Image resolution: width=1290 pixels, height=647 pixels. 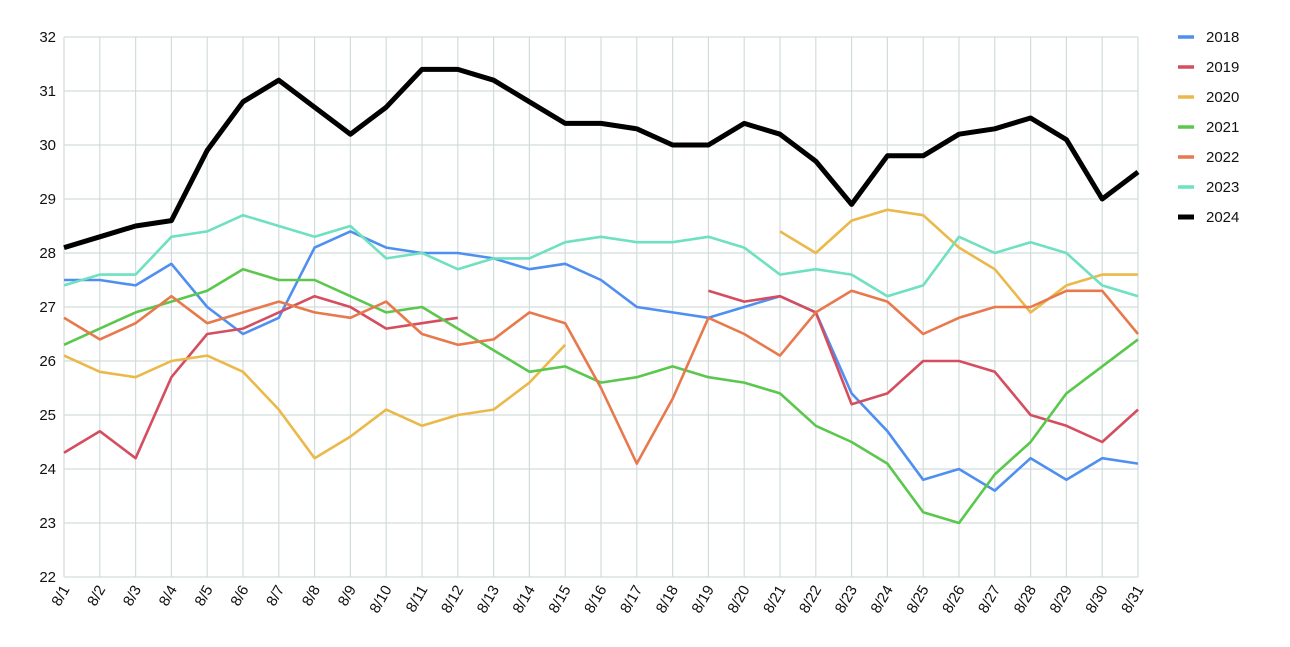 What do you see at coordinates (275, 596) in the screenshot?
I see `x-tick-label: 8/7` at bounding box center [275, 596].